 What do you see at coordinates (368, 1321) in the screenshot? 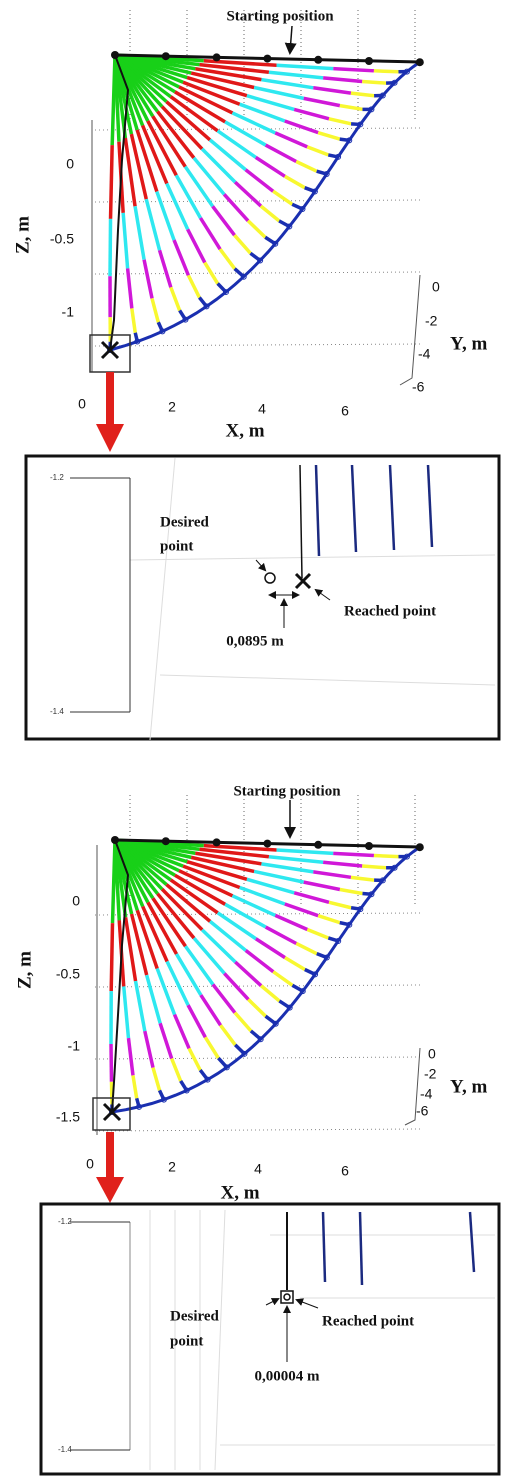
I see `reached-label: Reached point` at bounding box center [368, 1321].